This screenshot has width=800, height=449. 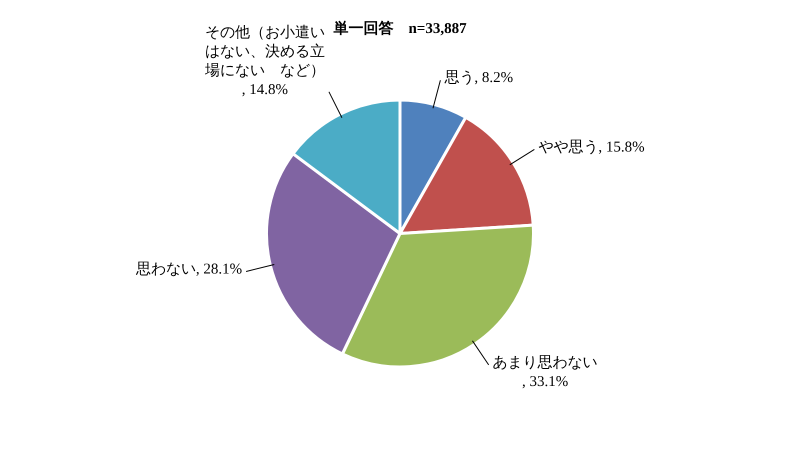 I want to click on slice-label: あまり思わない, so click(x=545, y=362).